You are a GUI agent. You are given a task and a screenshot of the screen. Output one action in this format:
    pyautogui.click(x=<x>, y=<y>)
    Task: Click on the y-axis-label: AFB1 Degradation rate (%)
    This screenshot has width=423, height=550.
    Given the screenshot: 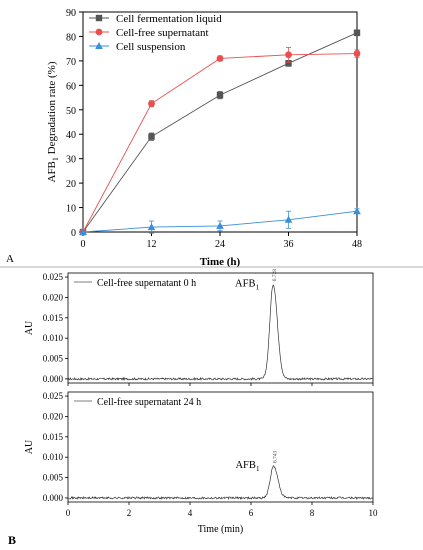 What is the action you would take?
    pyautogui.click(x=53, y=121)
    